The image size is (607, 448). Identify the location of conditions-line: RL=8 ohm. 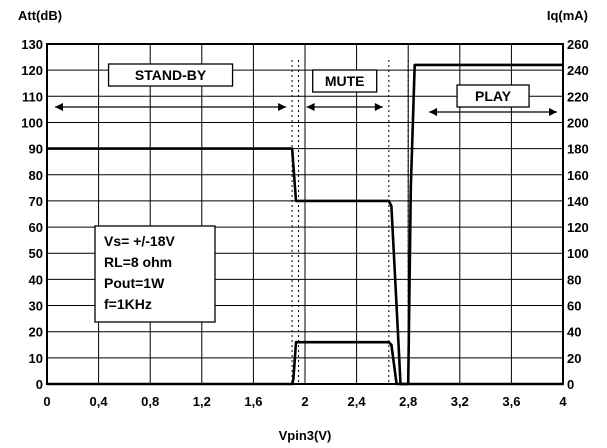
(138, 262).